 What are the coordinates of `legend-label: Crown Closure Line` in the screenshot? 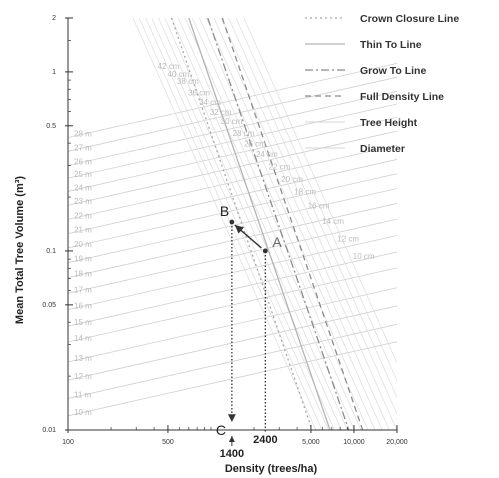 It's located at (409, 19).